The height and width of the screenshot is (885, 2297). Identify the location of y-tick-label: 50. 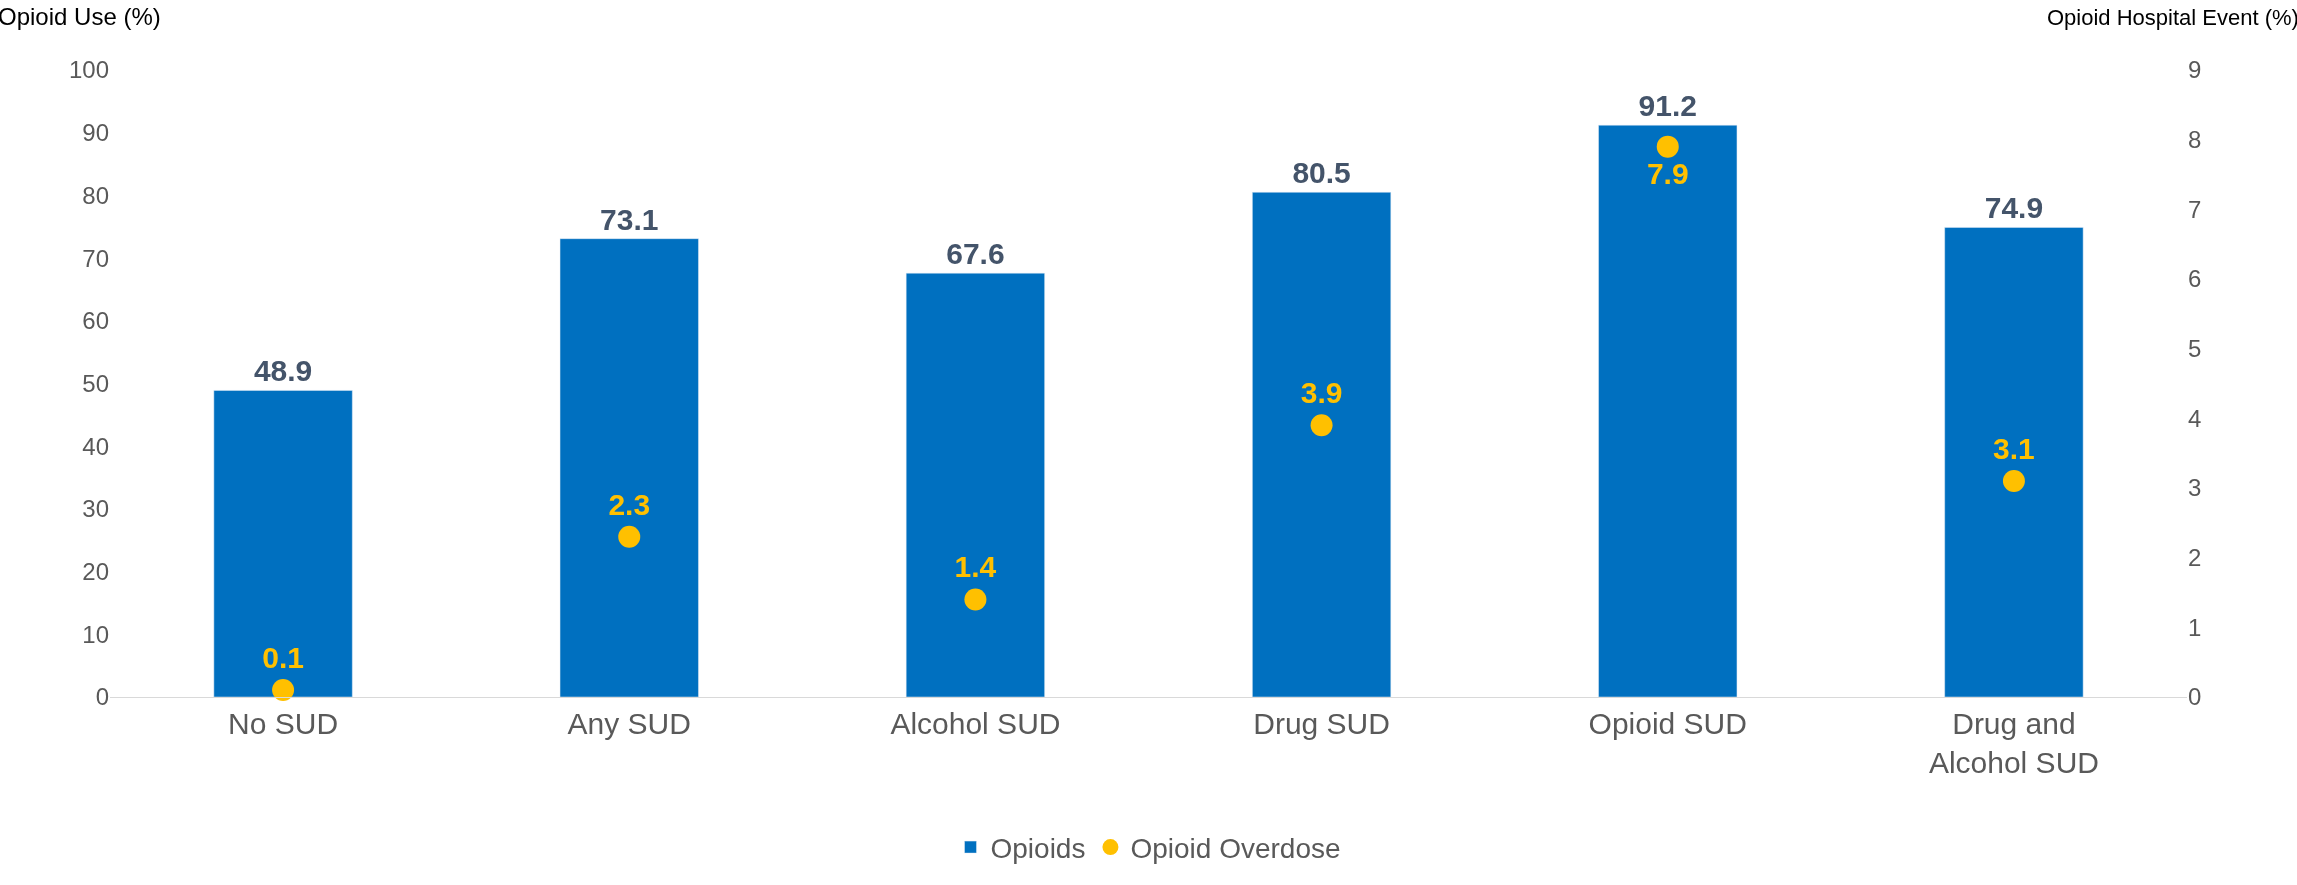
(95, 383).